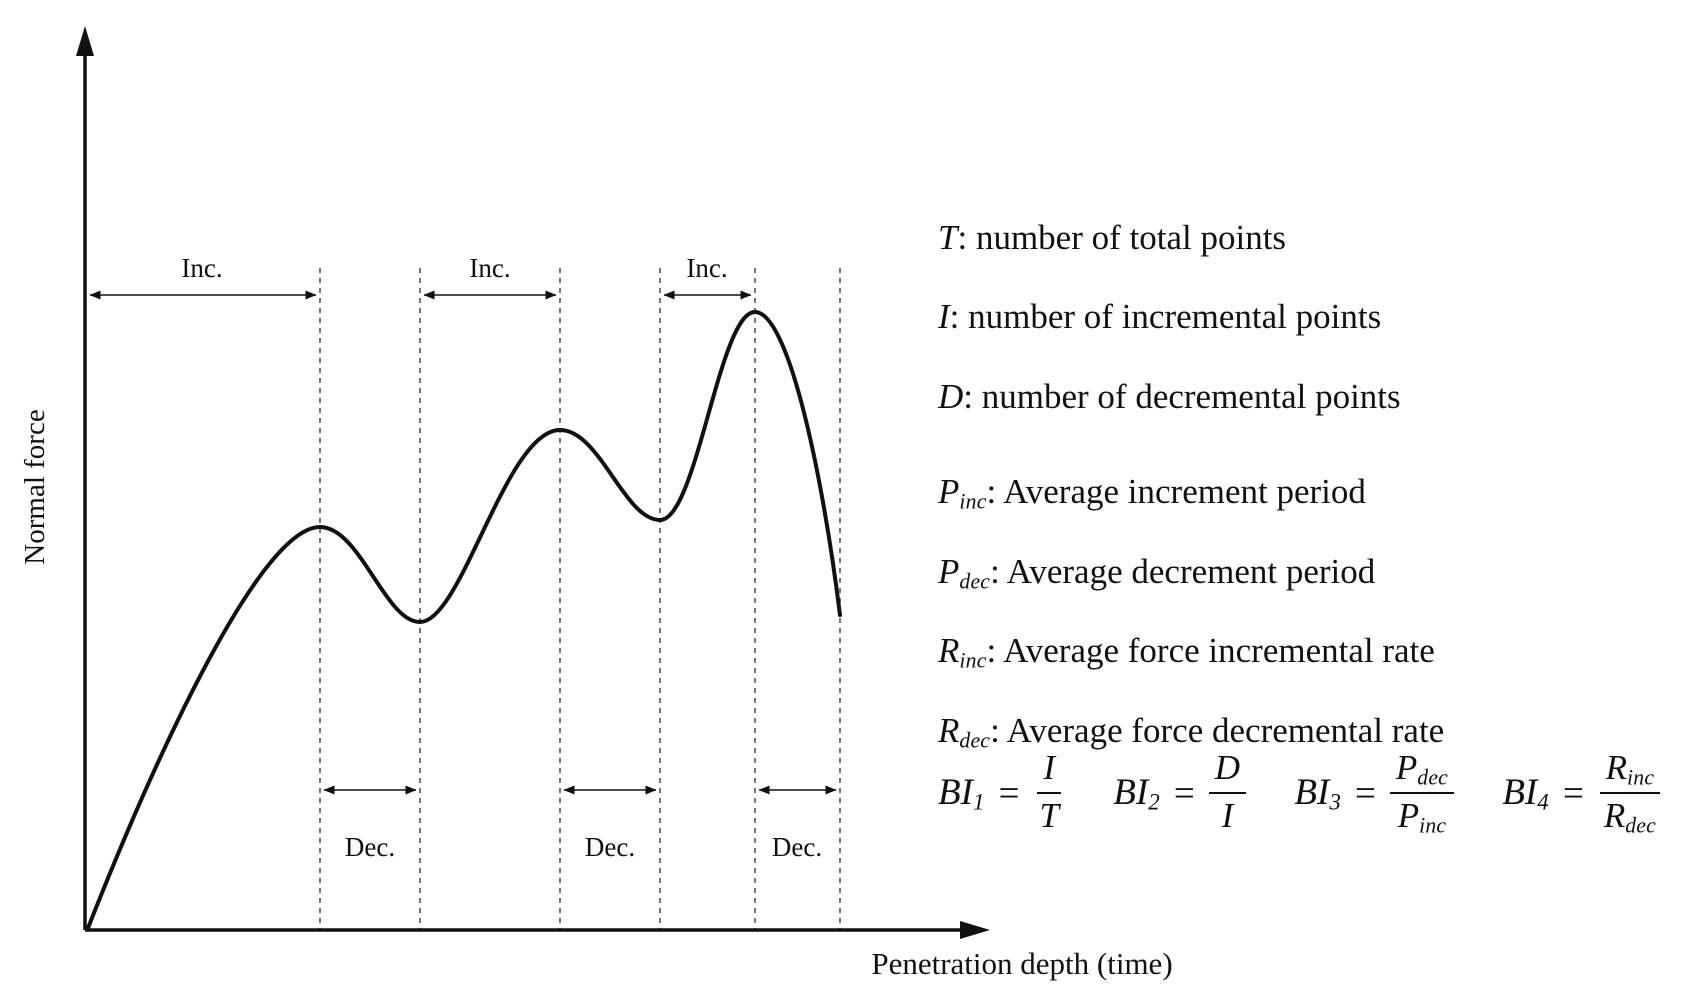 This screenshot has height=996, width=1703. What do you see at coordinates (1543, 802) in the screenshot?
I see `bi-index: 4` at bounding box center [1543, 802].